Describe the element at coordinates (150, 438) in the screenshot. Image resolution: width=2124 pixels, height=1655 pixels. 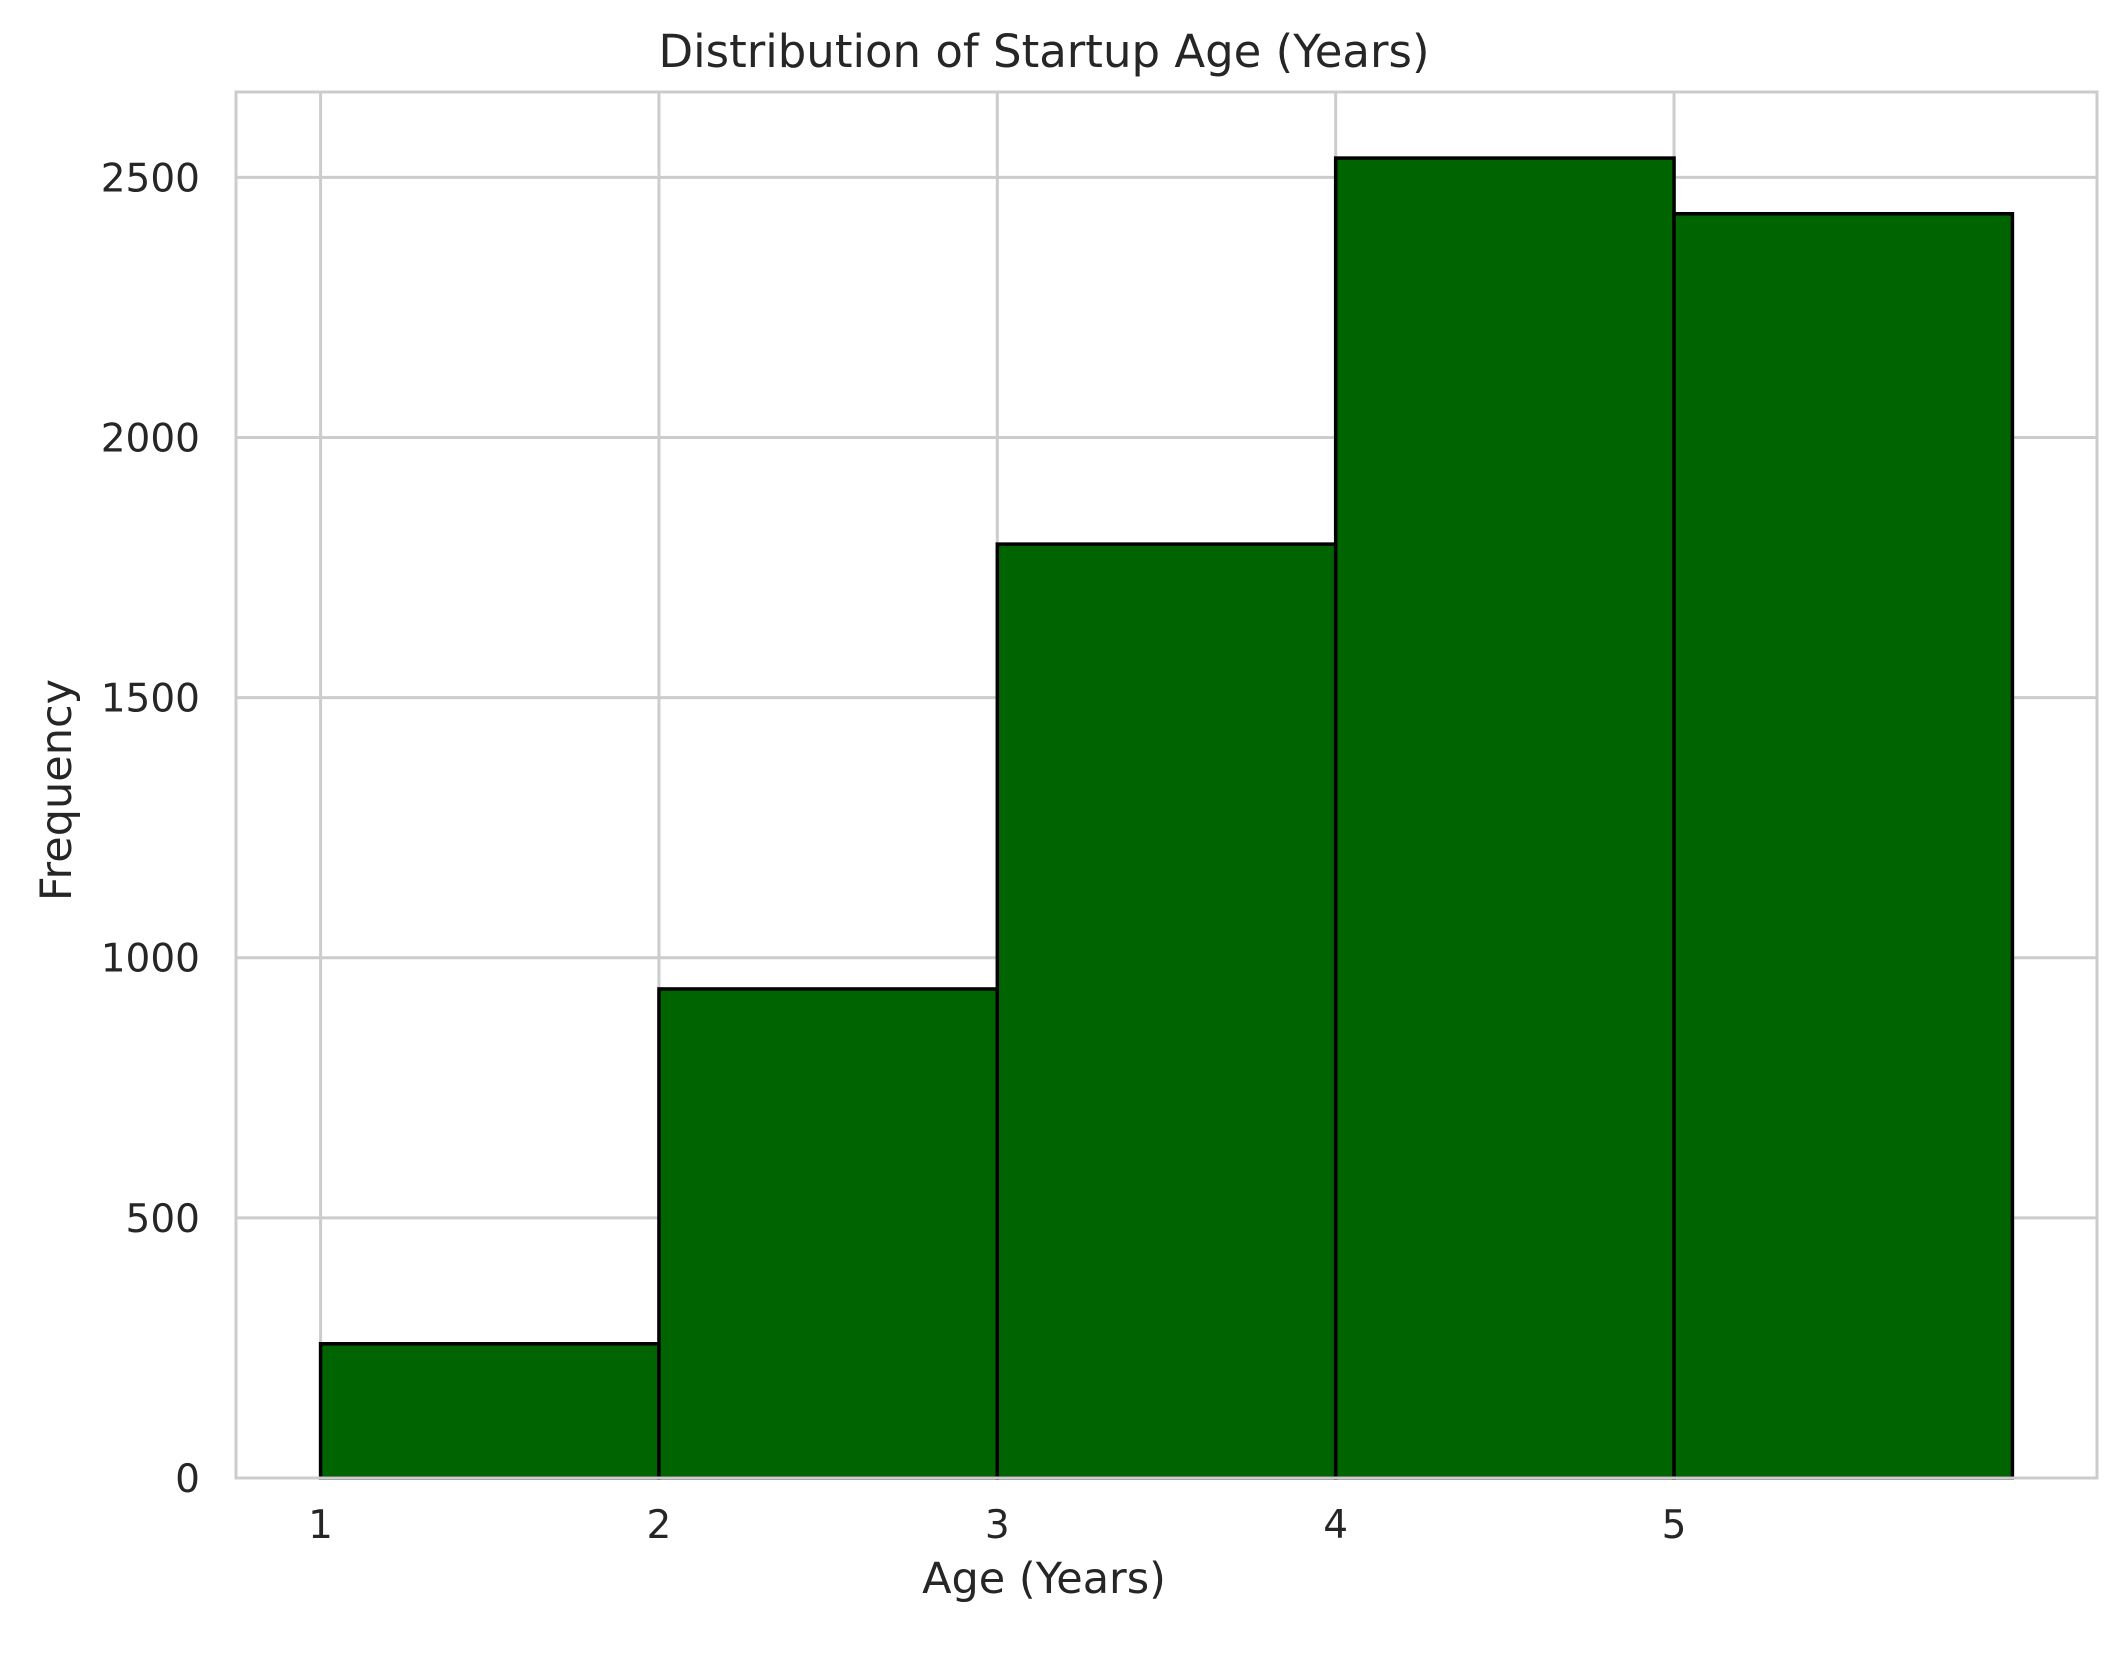
I see `y-tick-label: 2000` at that location.